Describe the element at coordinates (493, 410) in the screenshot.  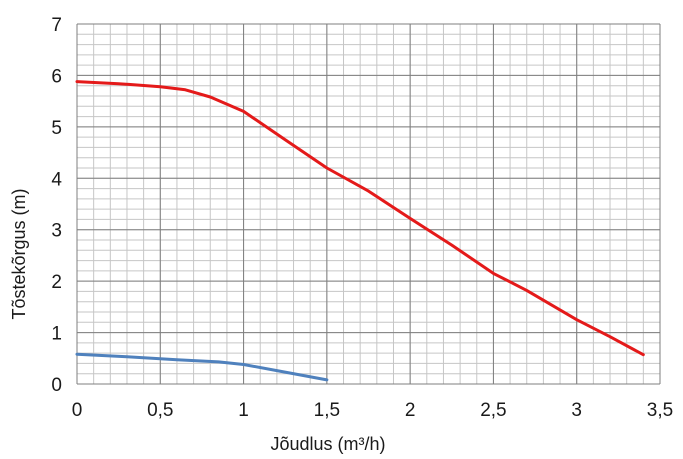
I see `x-tick-label: 2,5` at that location.